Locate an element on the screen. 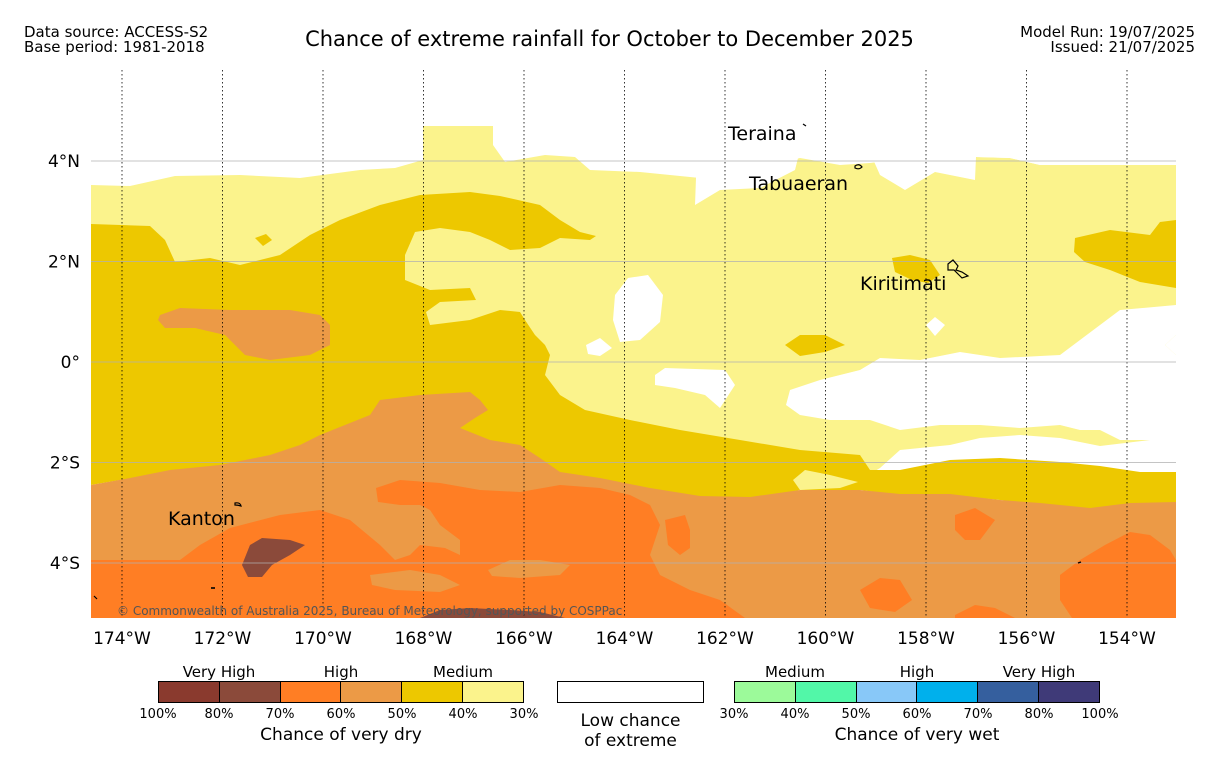 The height and width of the screenshot is (758, 1219). legend-wet-tick: 100% is located at coordinates (1100, 714).